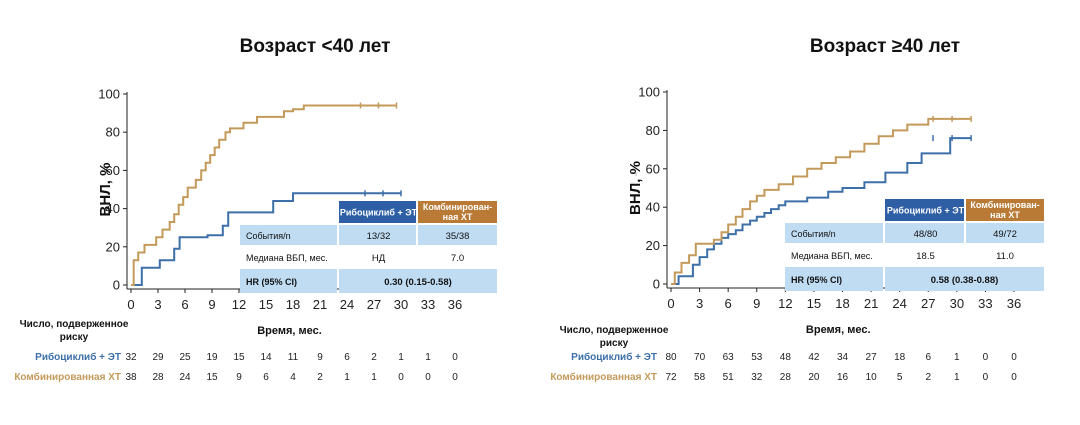 The width and height of the screenshot is (1080, 425). I want to click on c0-table-header-ribociclib, so click(377, 212).